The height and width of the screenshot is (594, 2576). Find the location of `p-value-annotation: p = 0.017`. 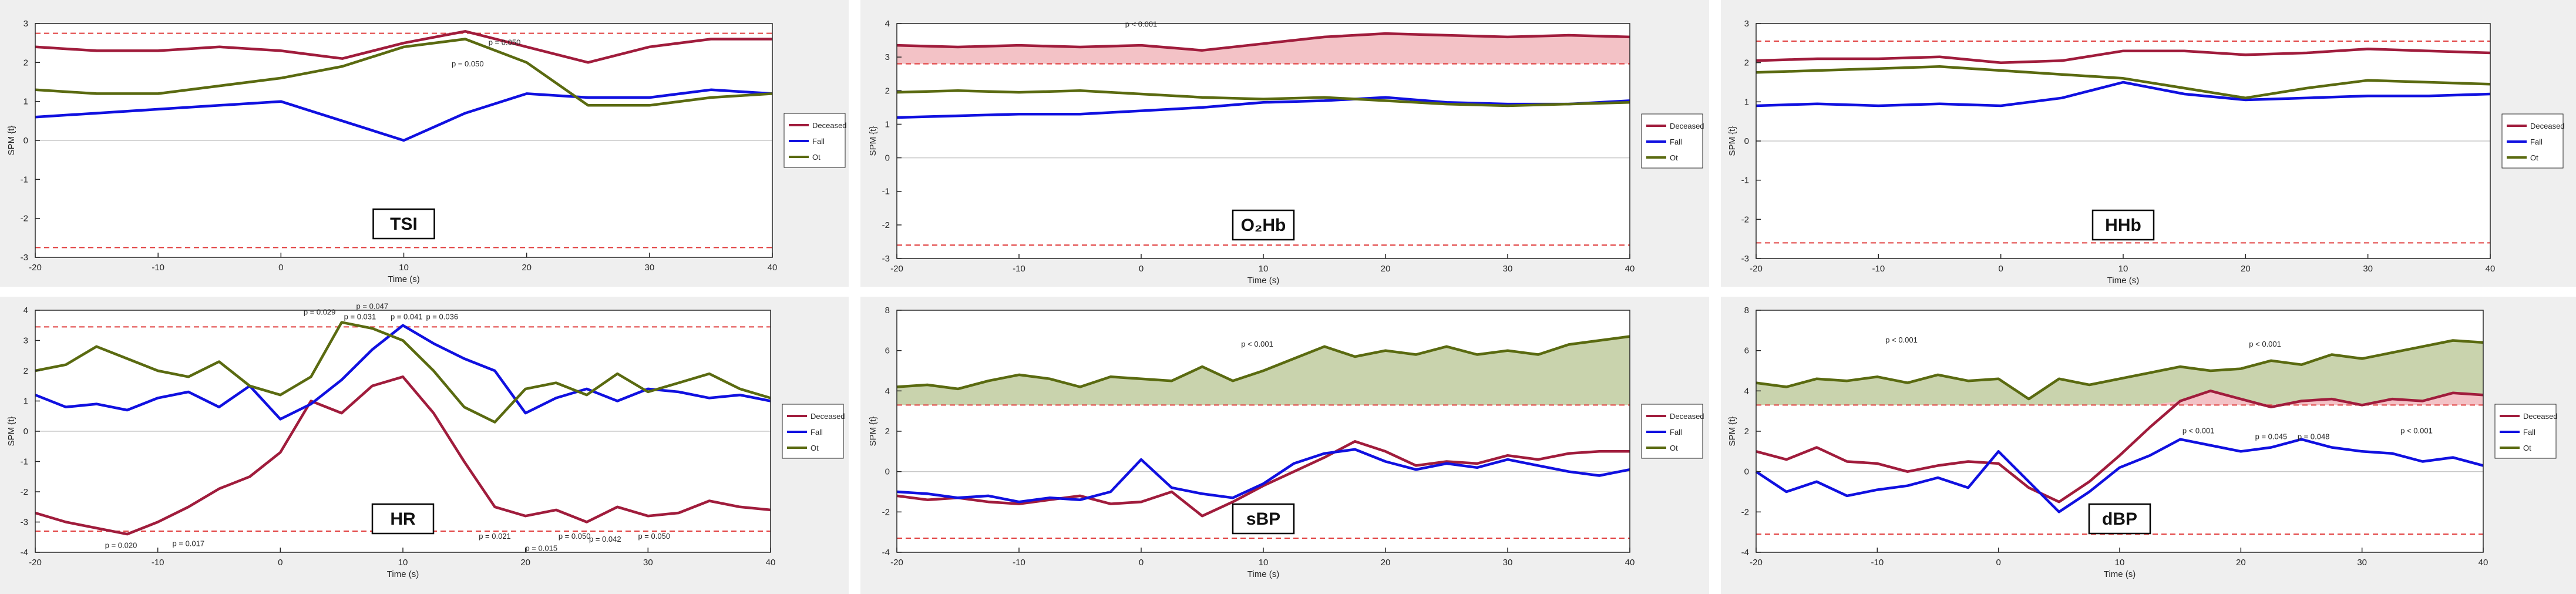

p-value-annotation: p = 0.017 is located at coordinates (189, 543).